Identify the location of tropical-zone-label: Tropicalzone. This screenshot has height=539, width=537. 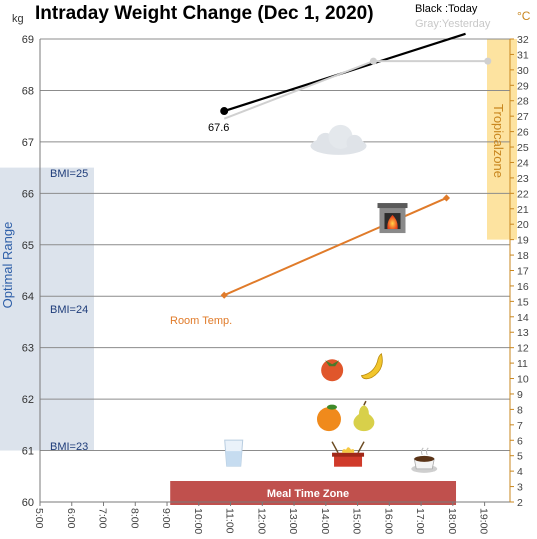
(498, 141).